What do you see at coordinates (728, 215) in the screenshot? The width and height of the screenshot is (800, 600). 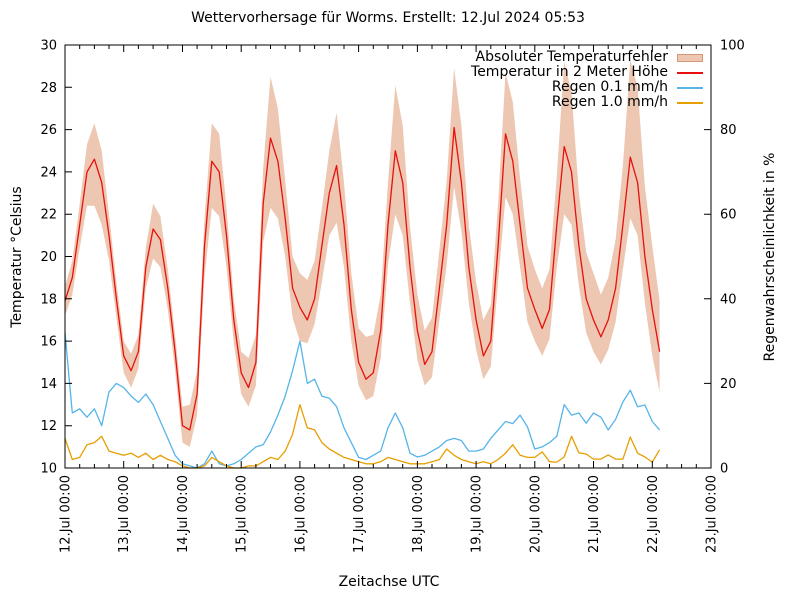 I see `y-right-tick-label: 60` at bounding box center [728, 215].